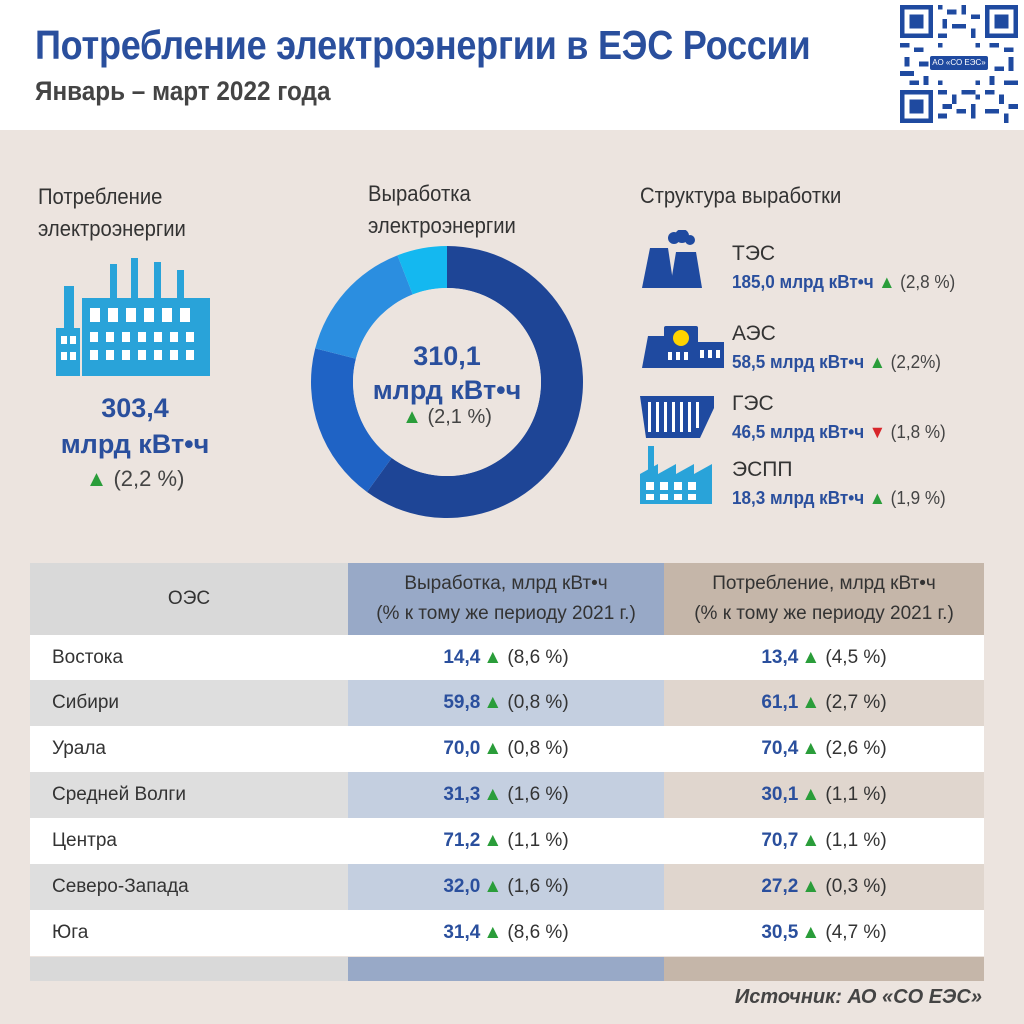  What do you see at coordinates (133, 317) in the screenshot?
I see `factory-icon` at bounding box center [133, 317].